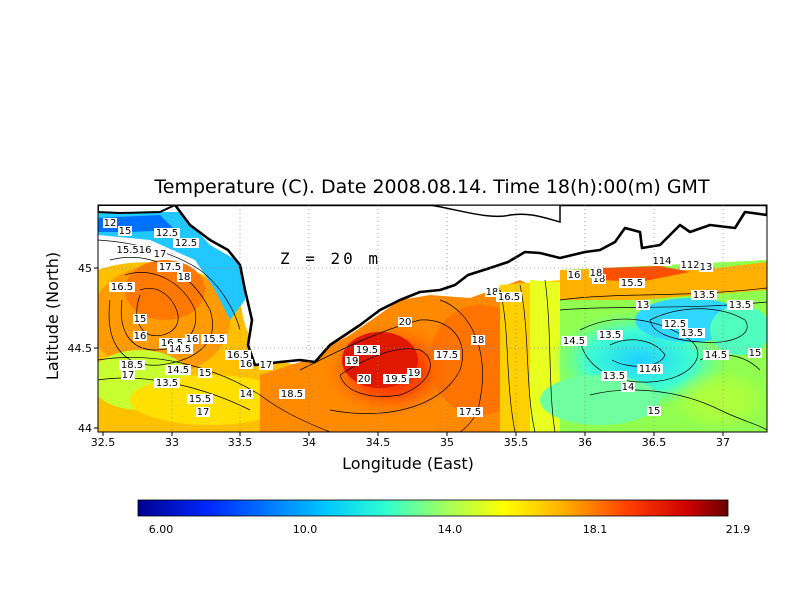 This screenshot has width=800, height=600. Describe the element at coordinates (443, 517) in the screenshot. I see `colorbar: 6.00 10.0 14.0 18.1 21.9` at that location.